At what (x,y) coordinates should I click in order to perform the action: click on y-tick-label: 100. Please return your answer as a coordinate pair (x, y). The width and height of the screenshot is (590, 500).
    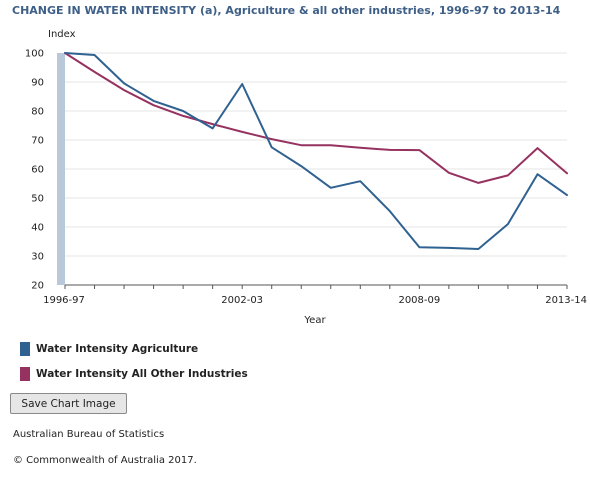
    Looking at the image, I should click on (34, 54).